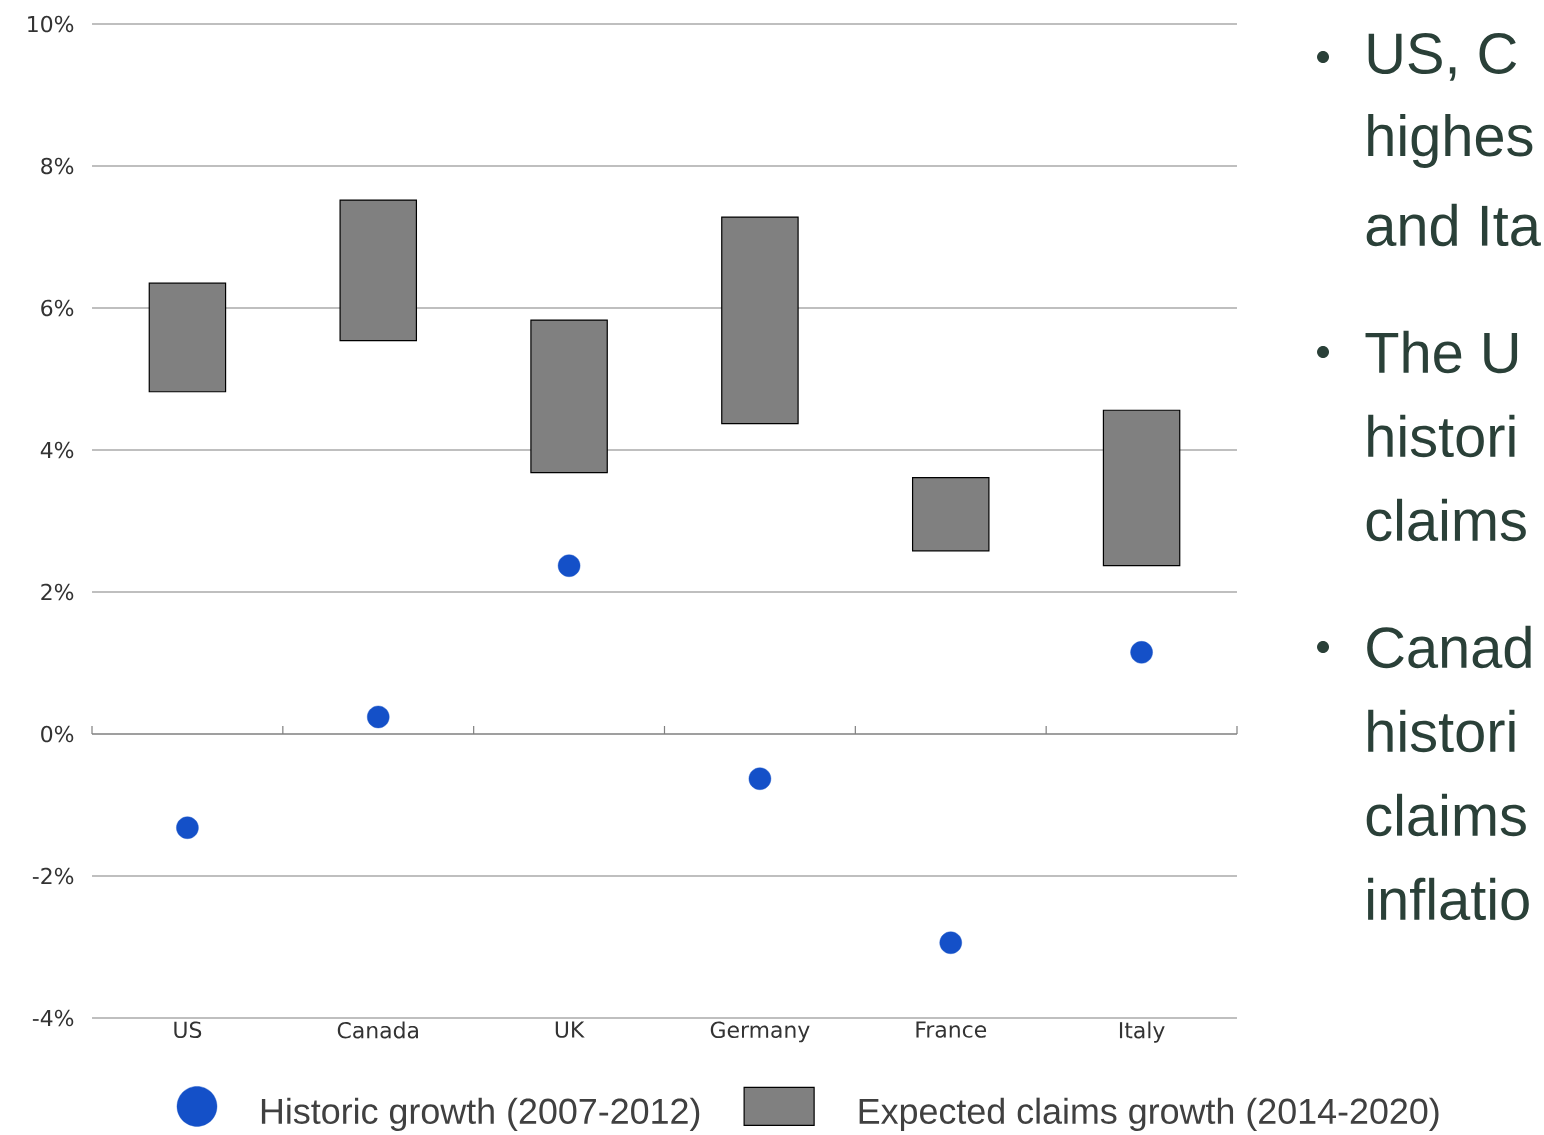  Describe the element at coordinates (1441, 352) in the screenshot. I see `text: The U` at that location.